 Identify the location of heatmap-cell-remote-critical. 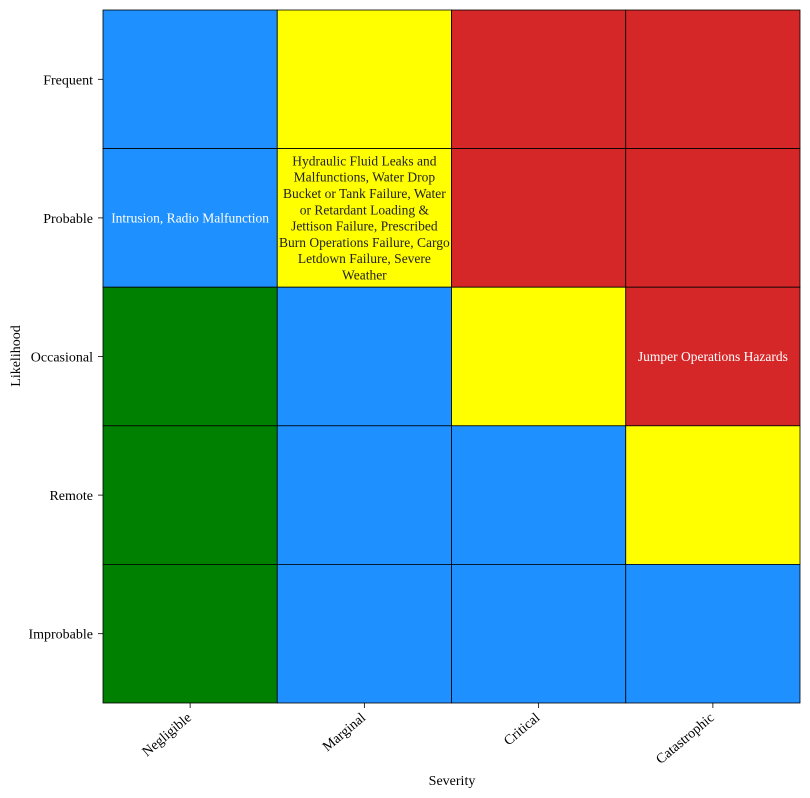
(539, 495).